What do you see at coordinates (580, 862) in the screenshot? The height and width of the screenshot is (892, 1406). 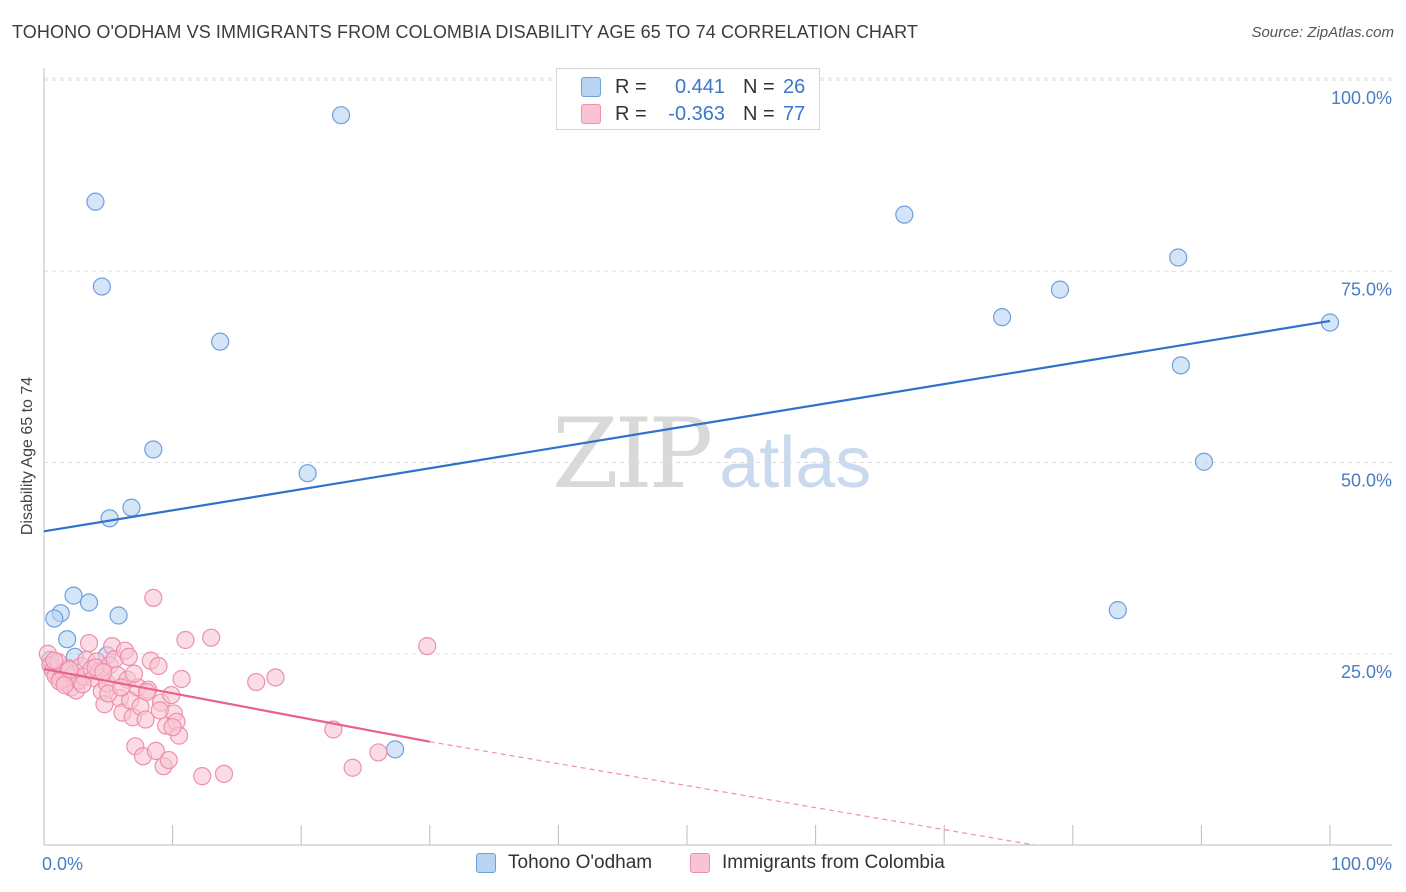 I see `legend-label-tohono: Tohono O'odham` at bounding box center [580, 862].